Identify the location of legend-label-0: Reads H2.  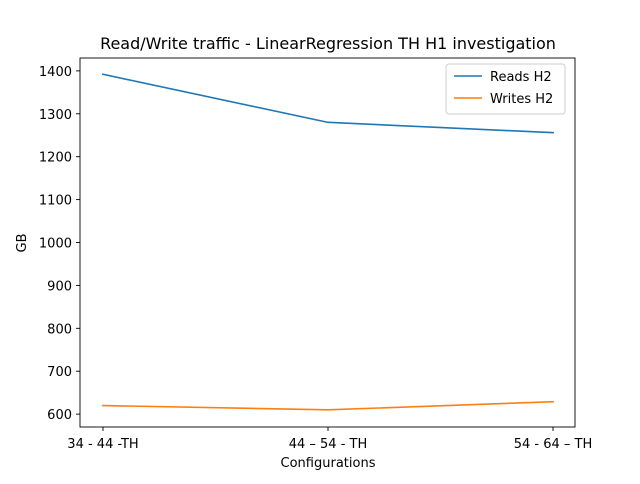
(521, 77).